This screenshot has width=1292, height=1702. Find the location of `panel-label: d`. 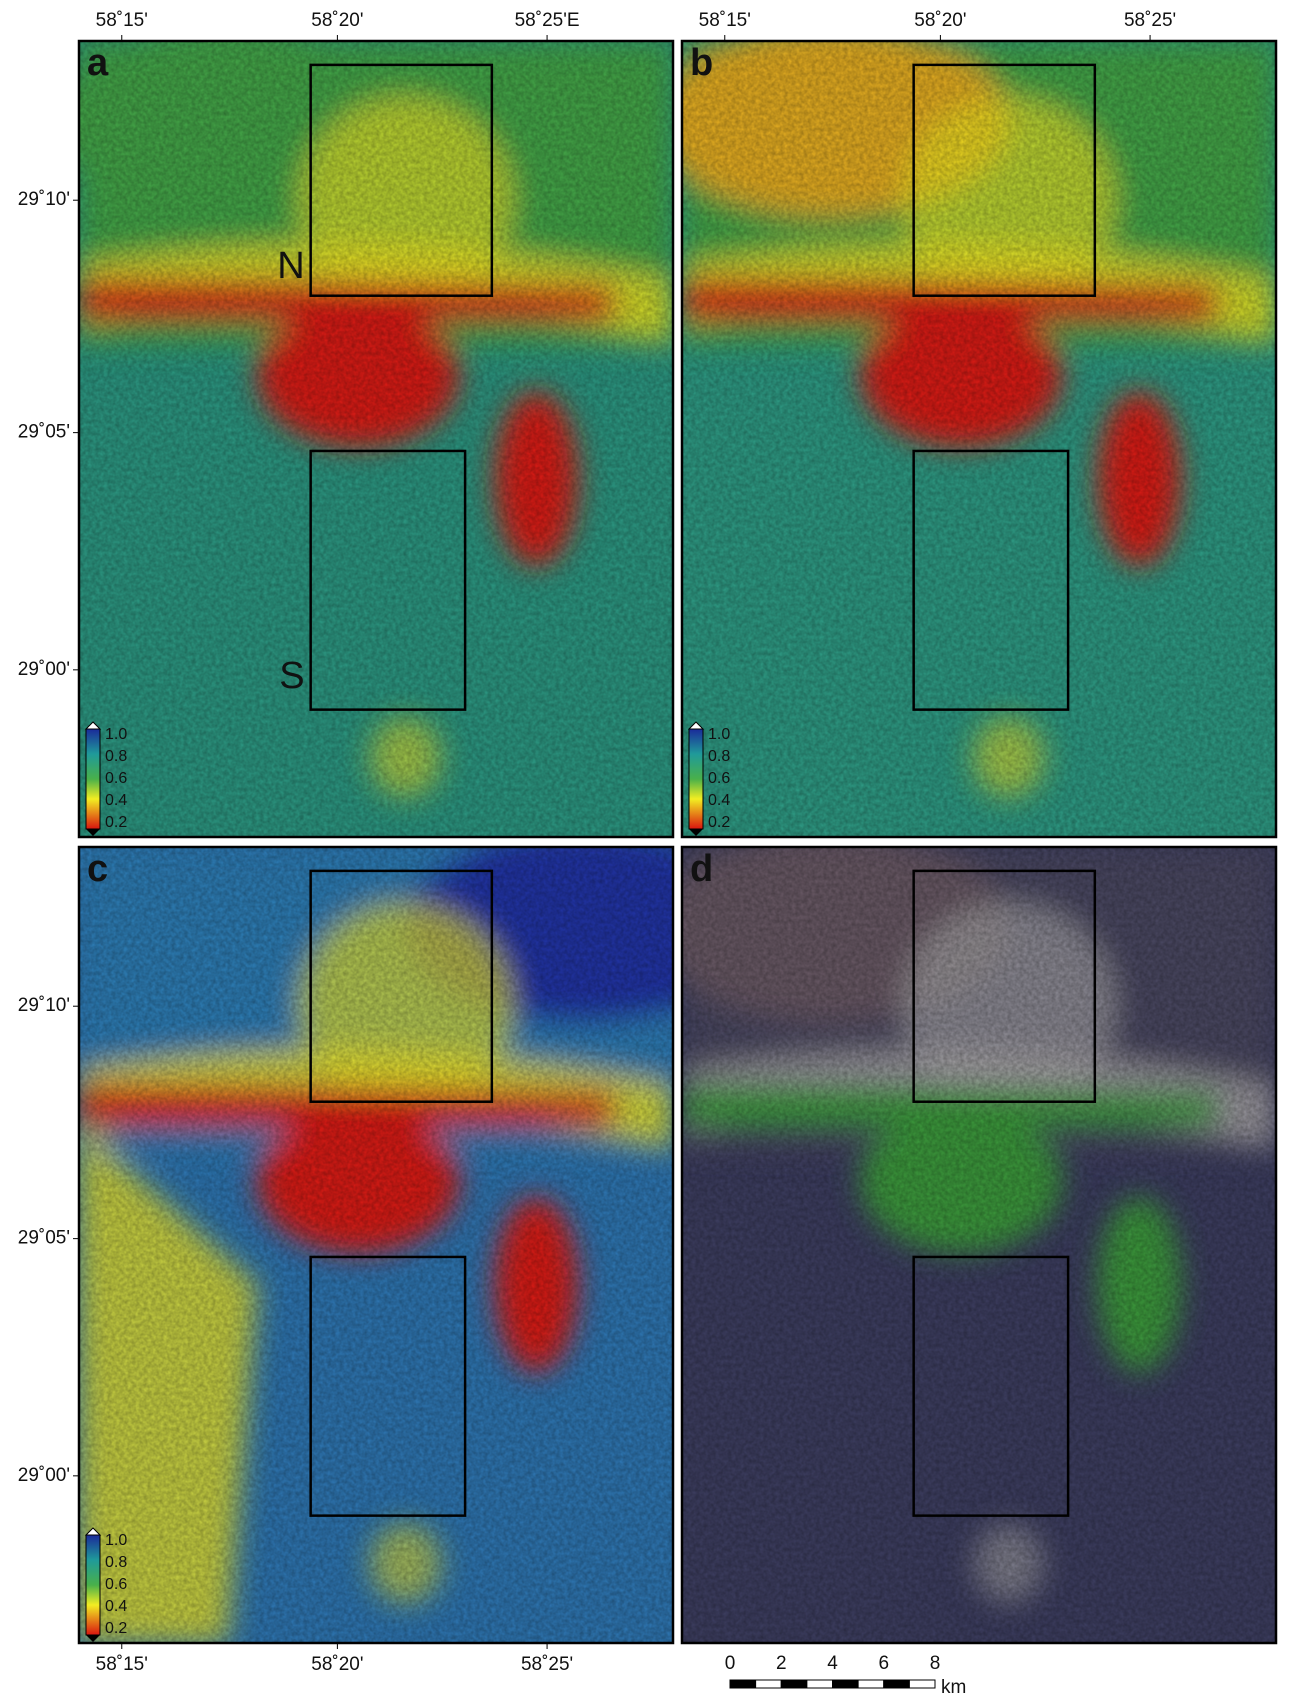

panel-label: d is located at coordinates (701, 869).